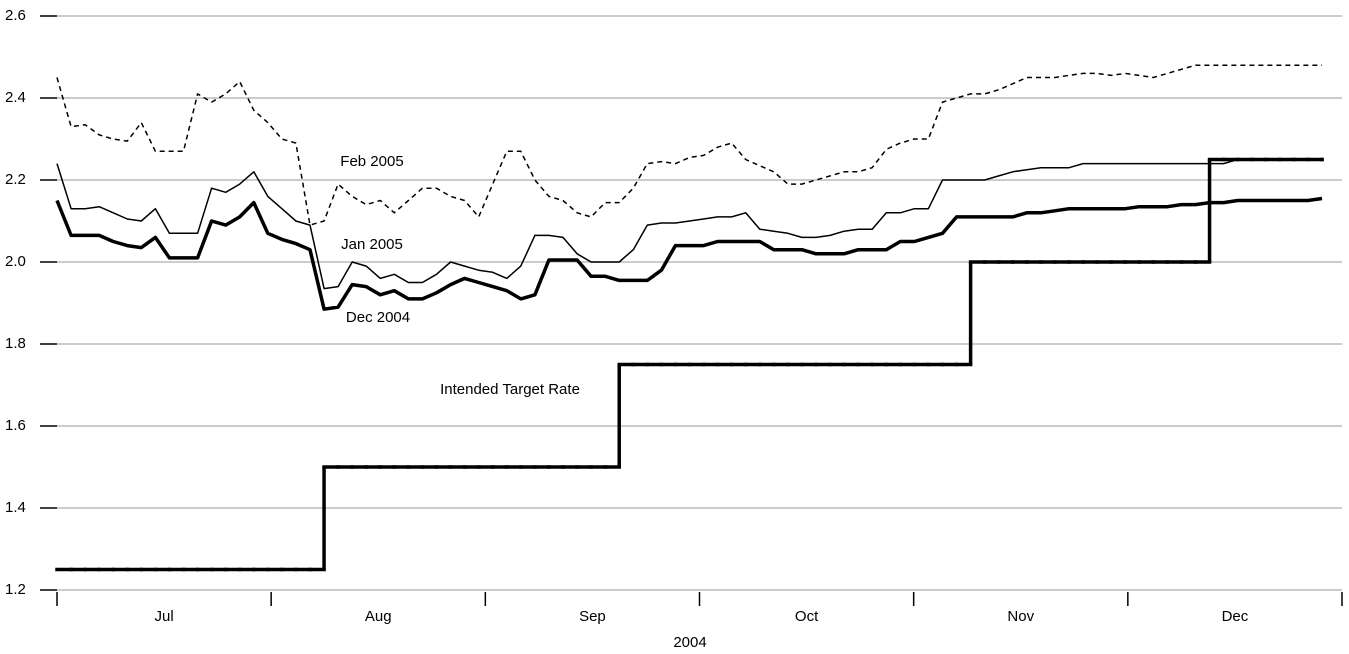  Describe the element at coordinates (807, 616) in the screenshot. I see `x-tick-label: Oct` at that location.